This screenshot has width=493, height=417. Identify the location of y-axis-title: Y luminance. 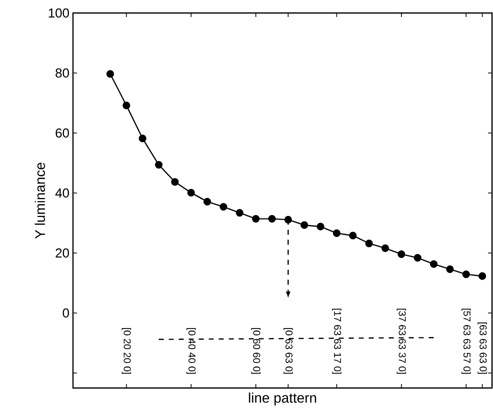
(40, 200).